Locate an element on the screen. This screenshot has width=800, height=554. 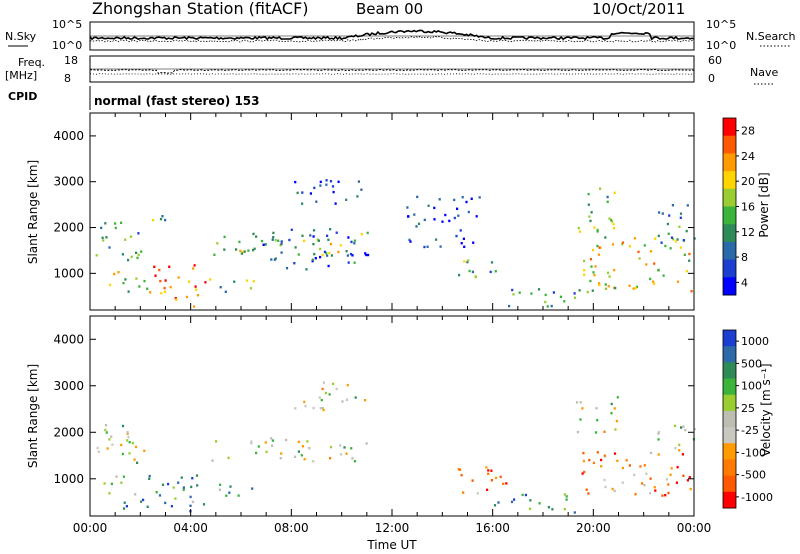
power-colorbar-tick-label: 8 is located at coordinates (744, 257).